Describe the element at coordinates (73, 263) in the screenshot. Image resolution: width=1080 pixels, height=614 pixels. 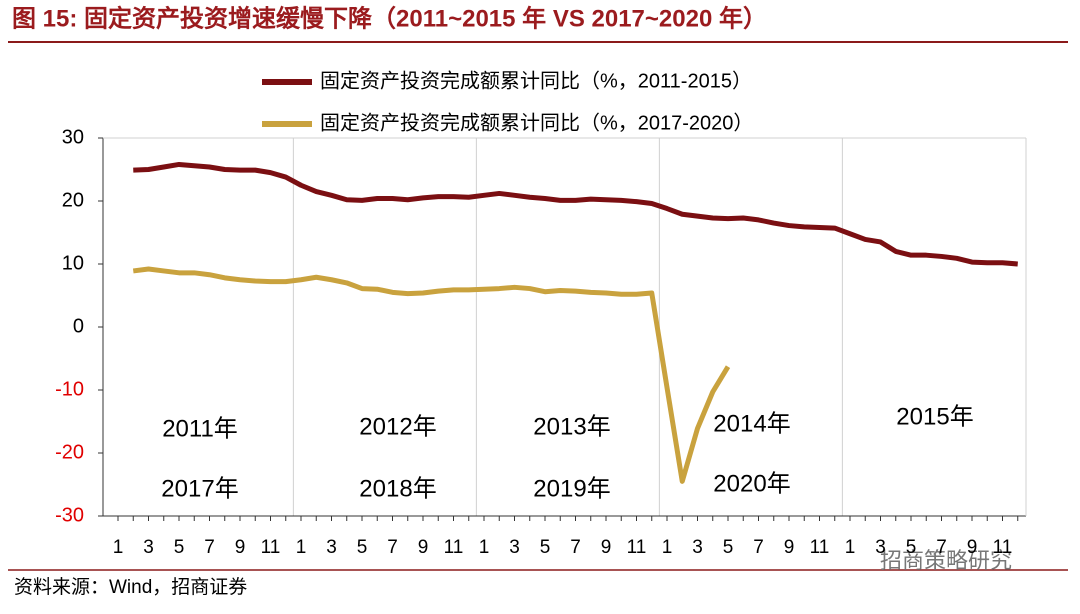
I see `y-tick-label: 10` at that location.